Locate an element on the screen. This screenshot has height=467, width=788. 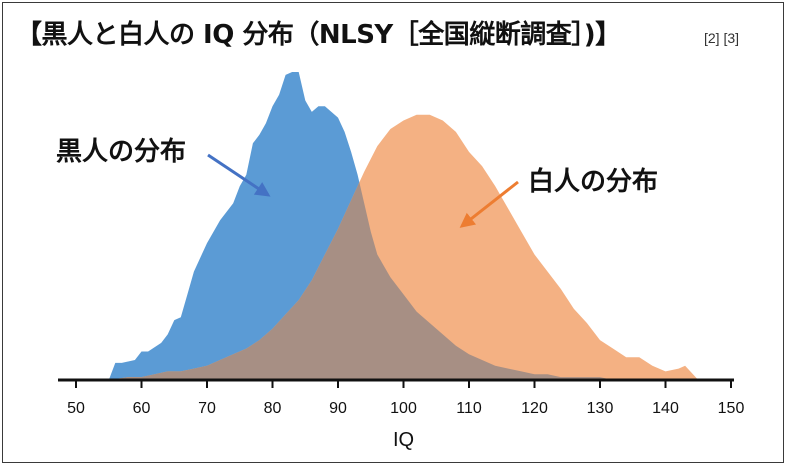
x-tick-label-90: 90 is located at coordinates (338, 408).